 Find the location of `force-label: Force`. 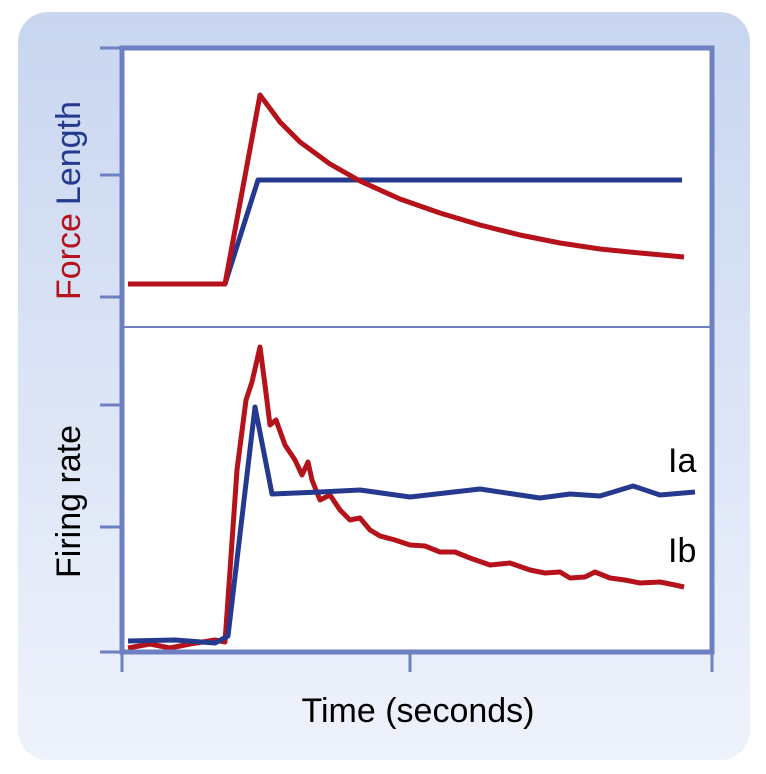

force-label: Force is located at coordinates (69, 256).